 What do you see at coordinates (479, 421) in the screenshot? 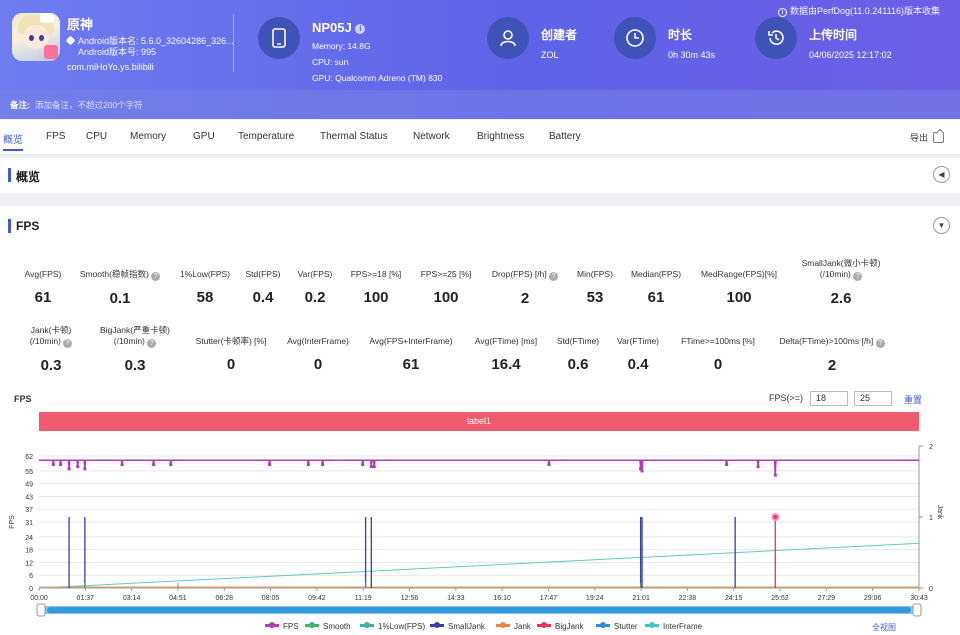
I see `label-bar: label1` at bounding box center [479, 421].